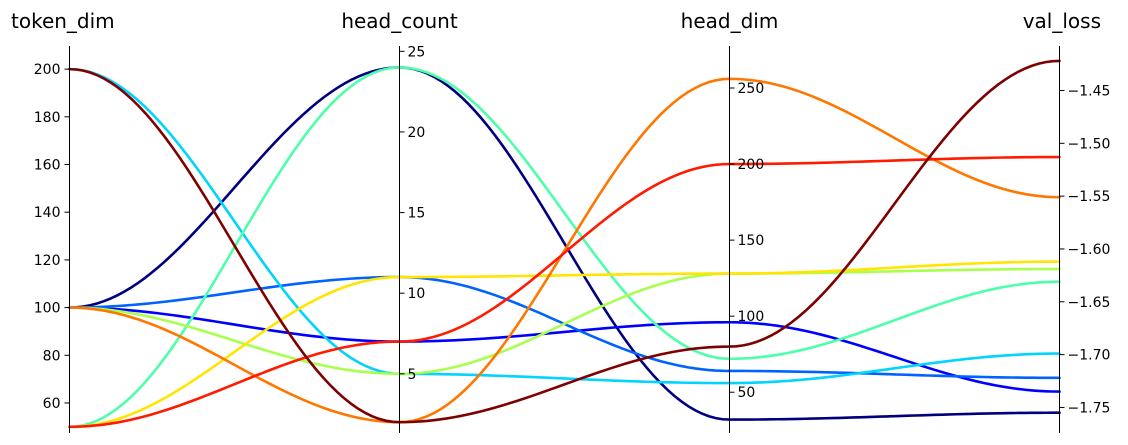  Describe the element at coordinates (1089, 250) in the screenshot. I see `tick-label: −1.60` at that location.